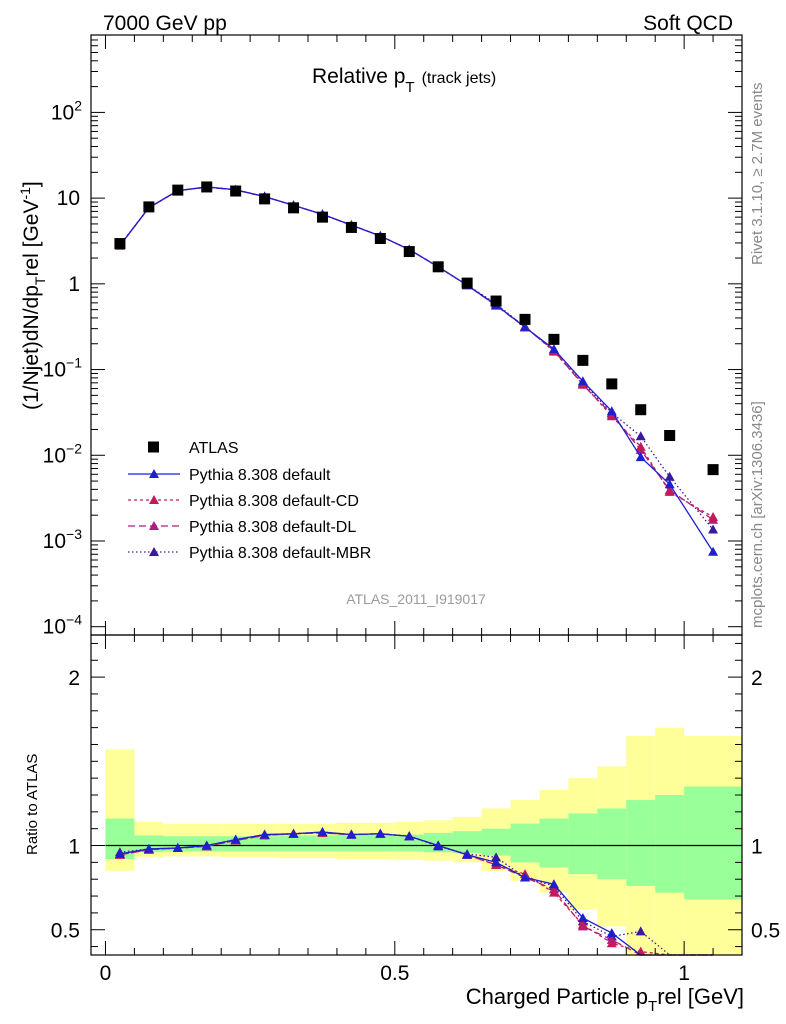  Describe the element at coordinates (74, 363) in the screenshot. I see `main-y-tick-exp: −1` at that location.